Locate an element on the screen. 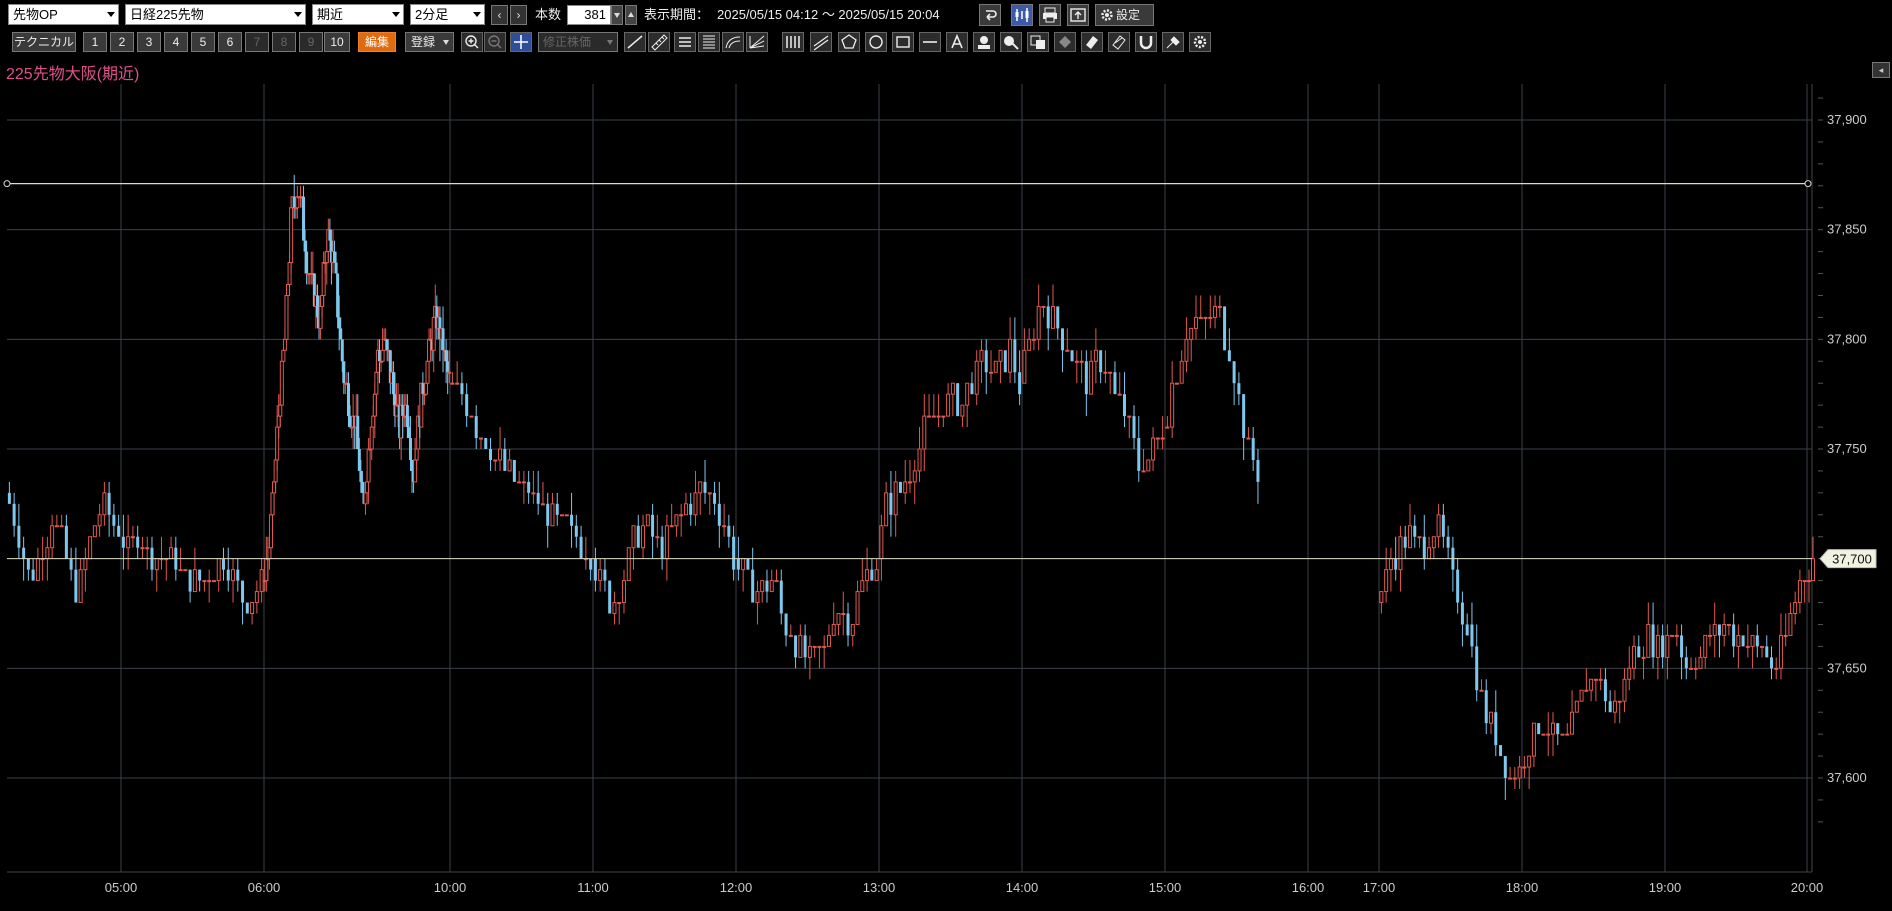 The height and width of the screenshot is (911, 1892). icon-tool is located at coordinates (984, 42).